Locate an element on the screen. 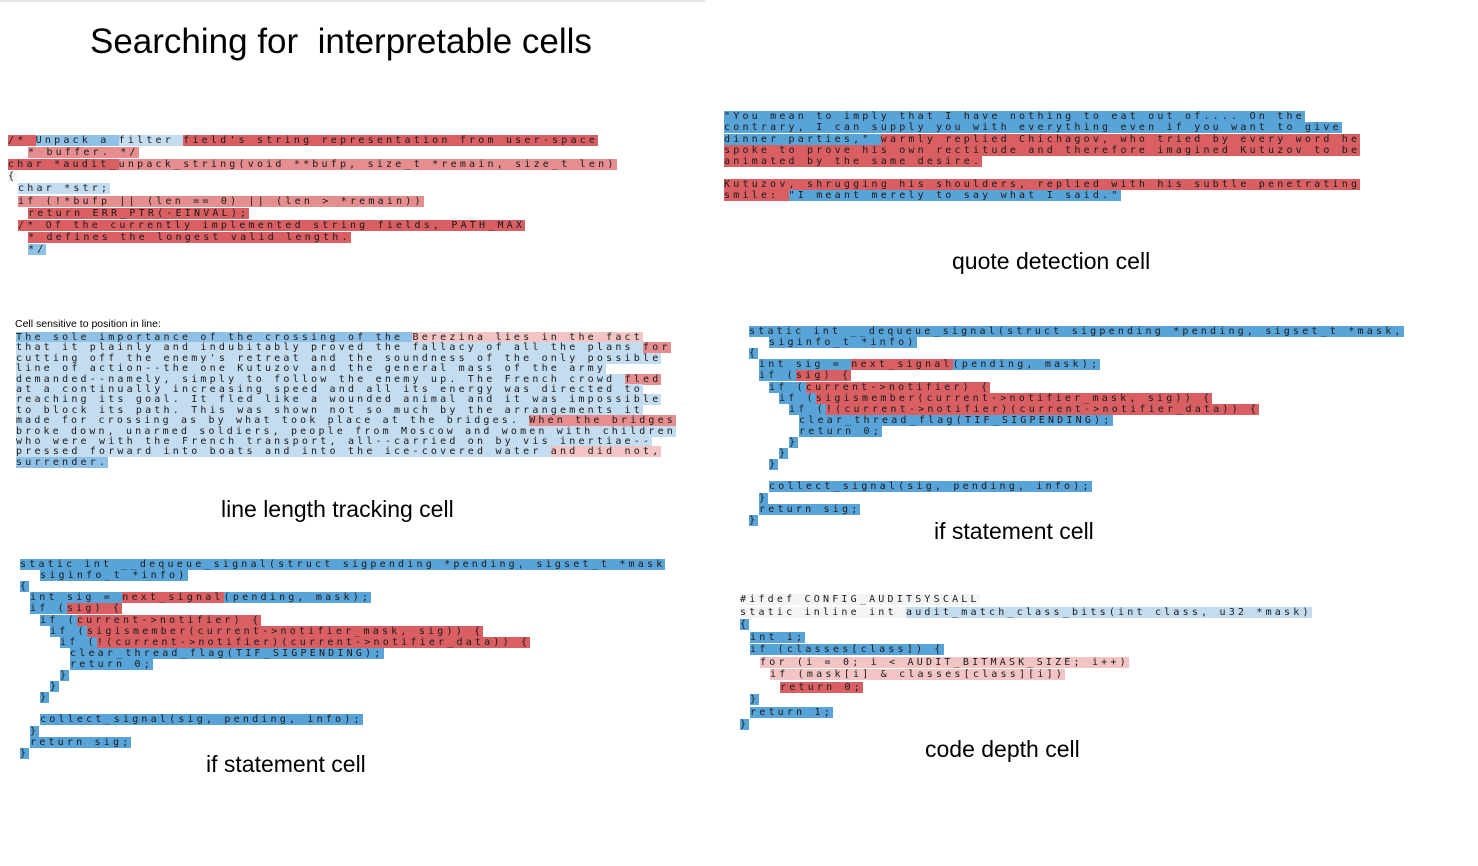 The width and height of the screenshot is (1478, 866). text-line: return ERR_PTR(-EINVAL); is located at coordinates (139, 213).